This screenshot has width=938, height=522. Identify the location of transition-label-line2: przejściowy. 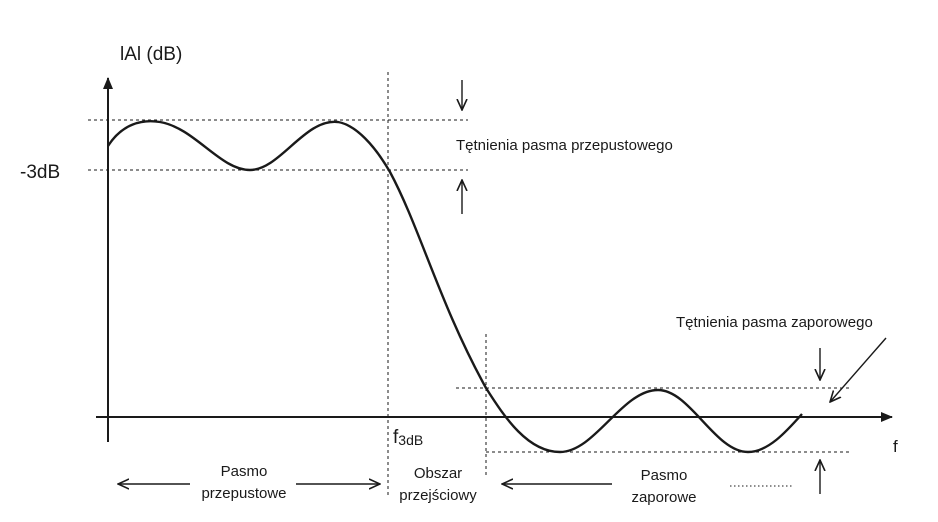
(438, 495).